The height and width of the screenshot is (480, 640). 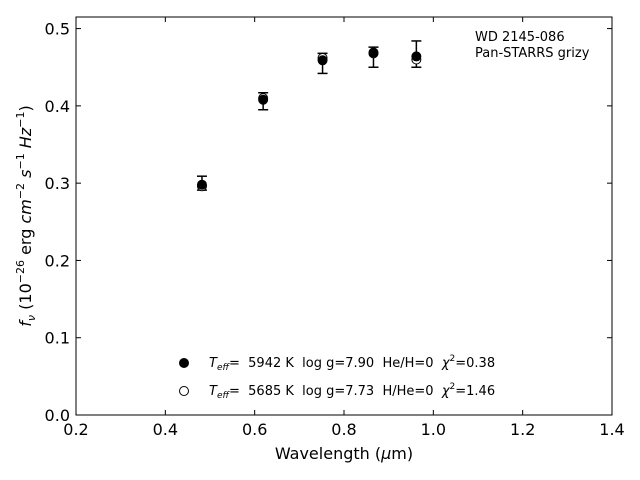 What do you see at coordinates (254, 429) in the screenshot?
I see `x-tick-label-2: 0.6` at bounding box center [254, 429].